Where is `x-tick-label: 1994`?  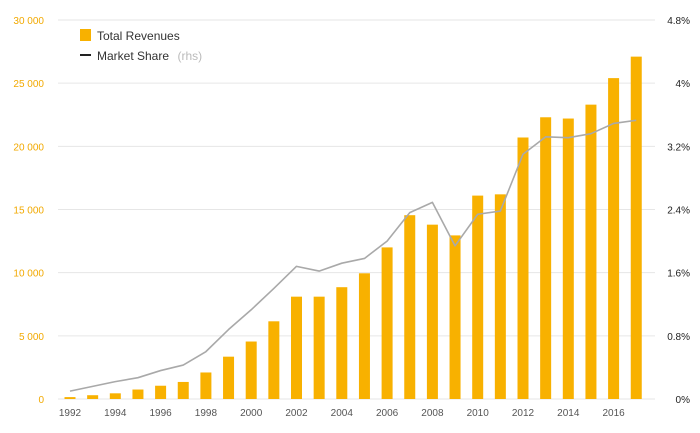 x-tick-label: 1994 is located at coordinates (115, 413).